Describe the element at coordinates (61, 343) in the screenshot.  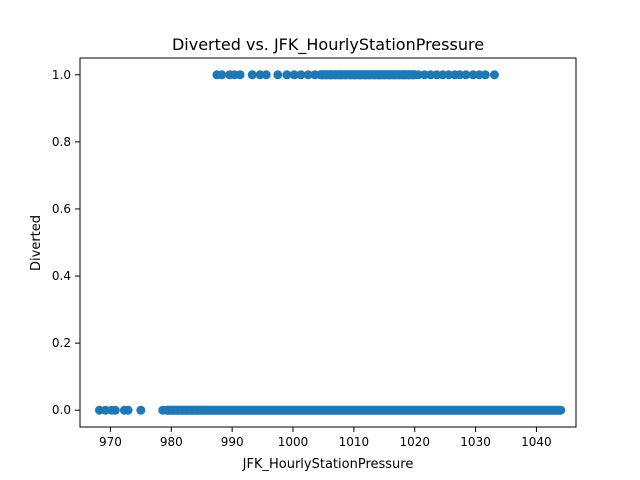
I see `y-tick-label: 0.2` at that location.